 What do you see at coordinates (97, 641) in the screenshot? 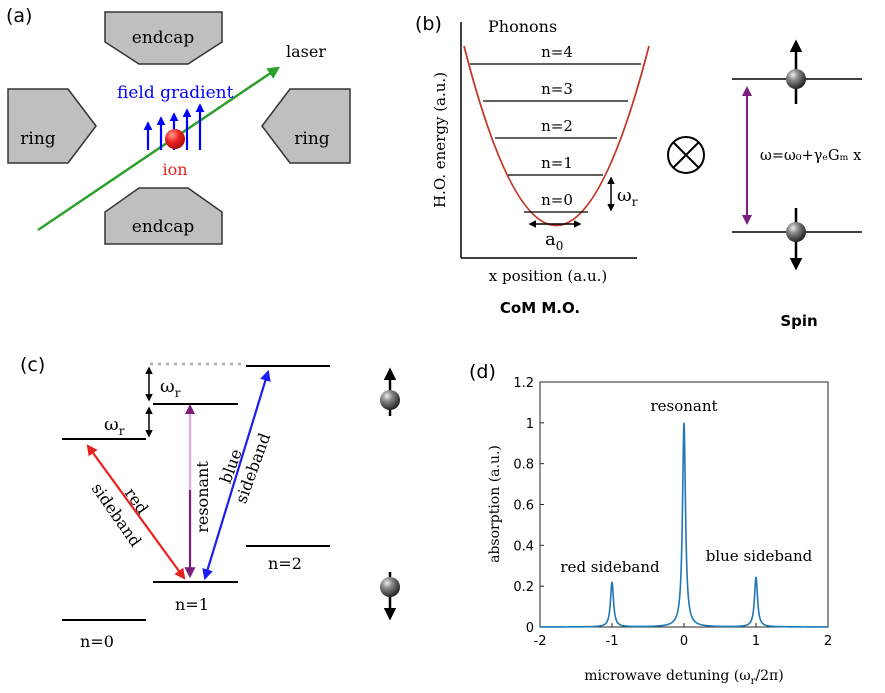
I see `label-n0: n=0` at bounding box center [97, 641].